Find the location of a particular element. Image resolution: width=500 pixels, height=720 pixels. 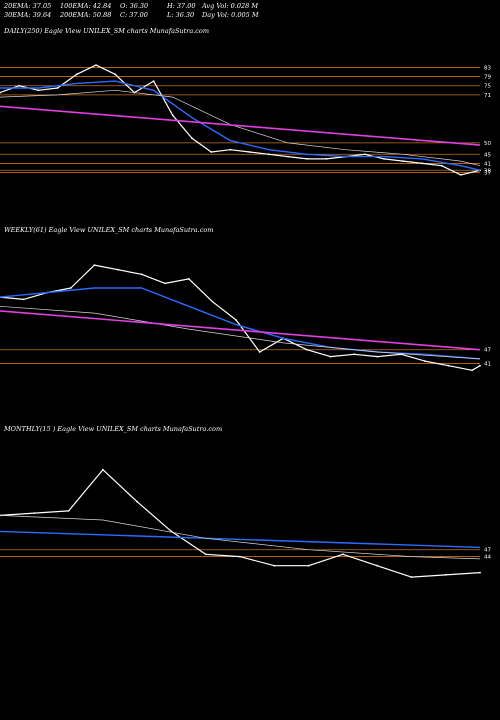

weekly-tick-label: 41 is located at coordinates (487, 364).